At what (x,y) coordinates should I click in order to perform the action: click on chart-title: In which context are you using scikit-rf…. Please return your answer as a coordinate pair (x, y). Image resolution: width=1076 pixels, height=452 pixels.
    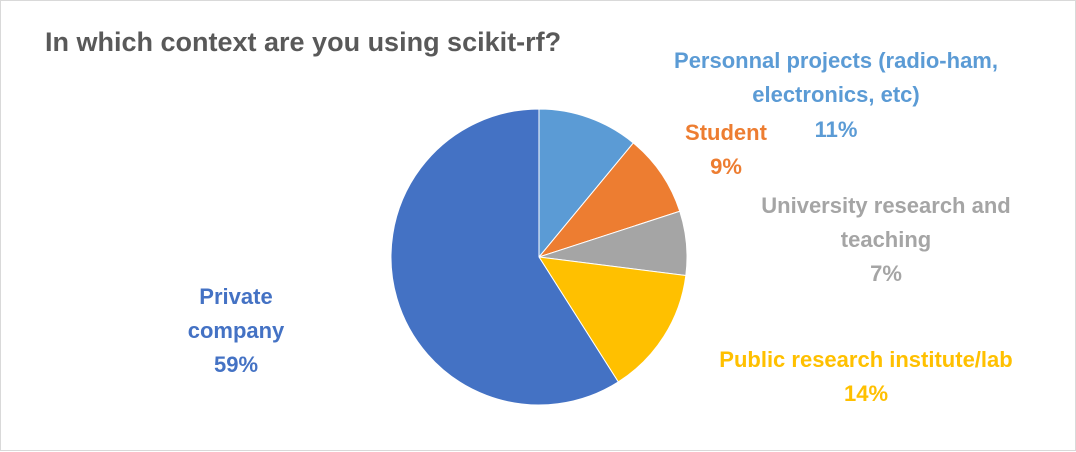
    Looking at the image, I should click on (303, 42).